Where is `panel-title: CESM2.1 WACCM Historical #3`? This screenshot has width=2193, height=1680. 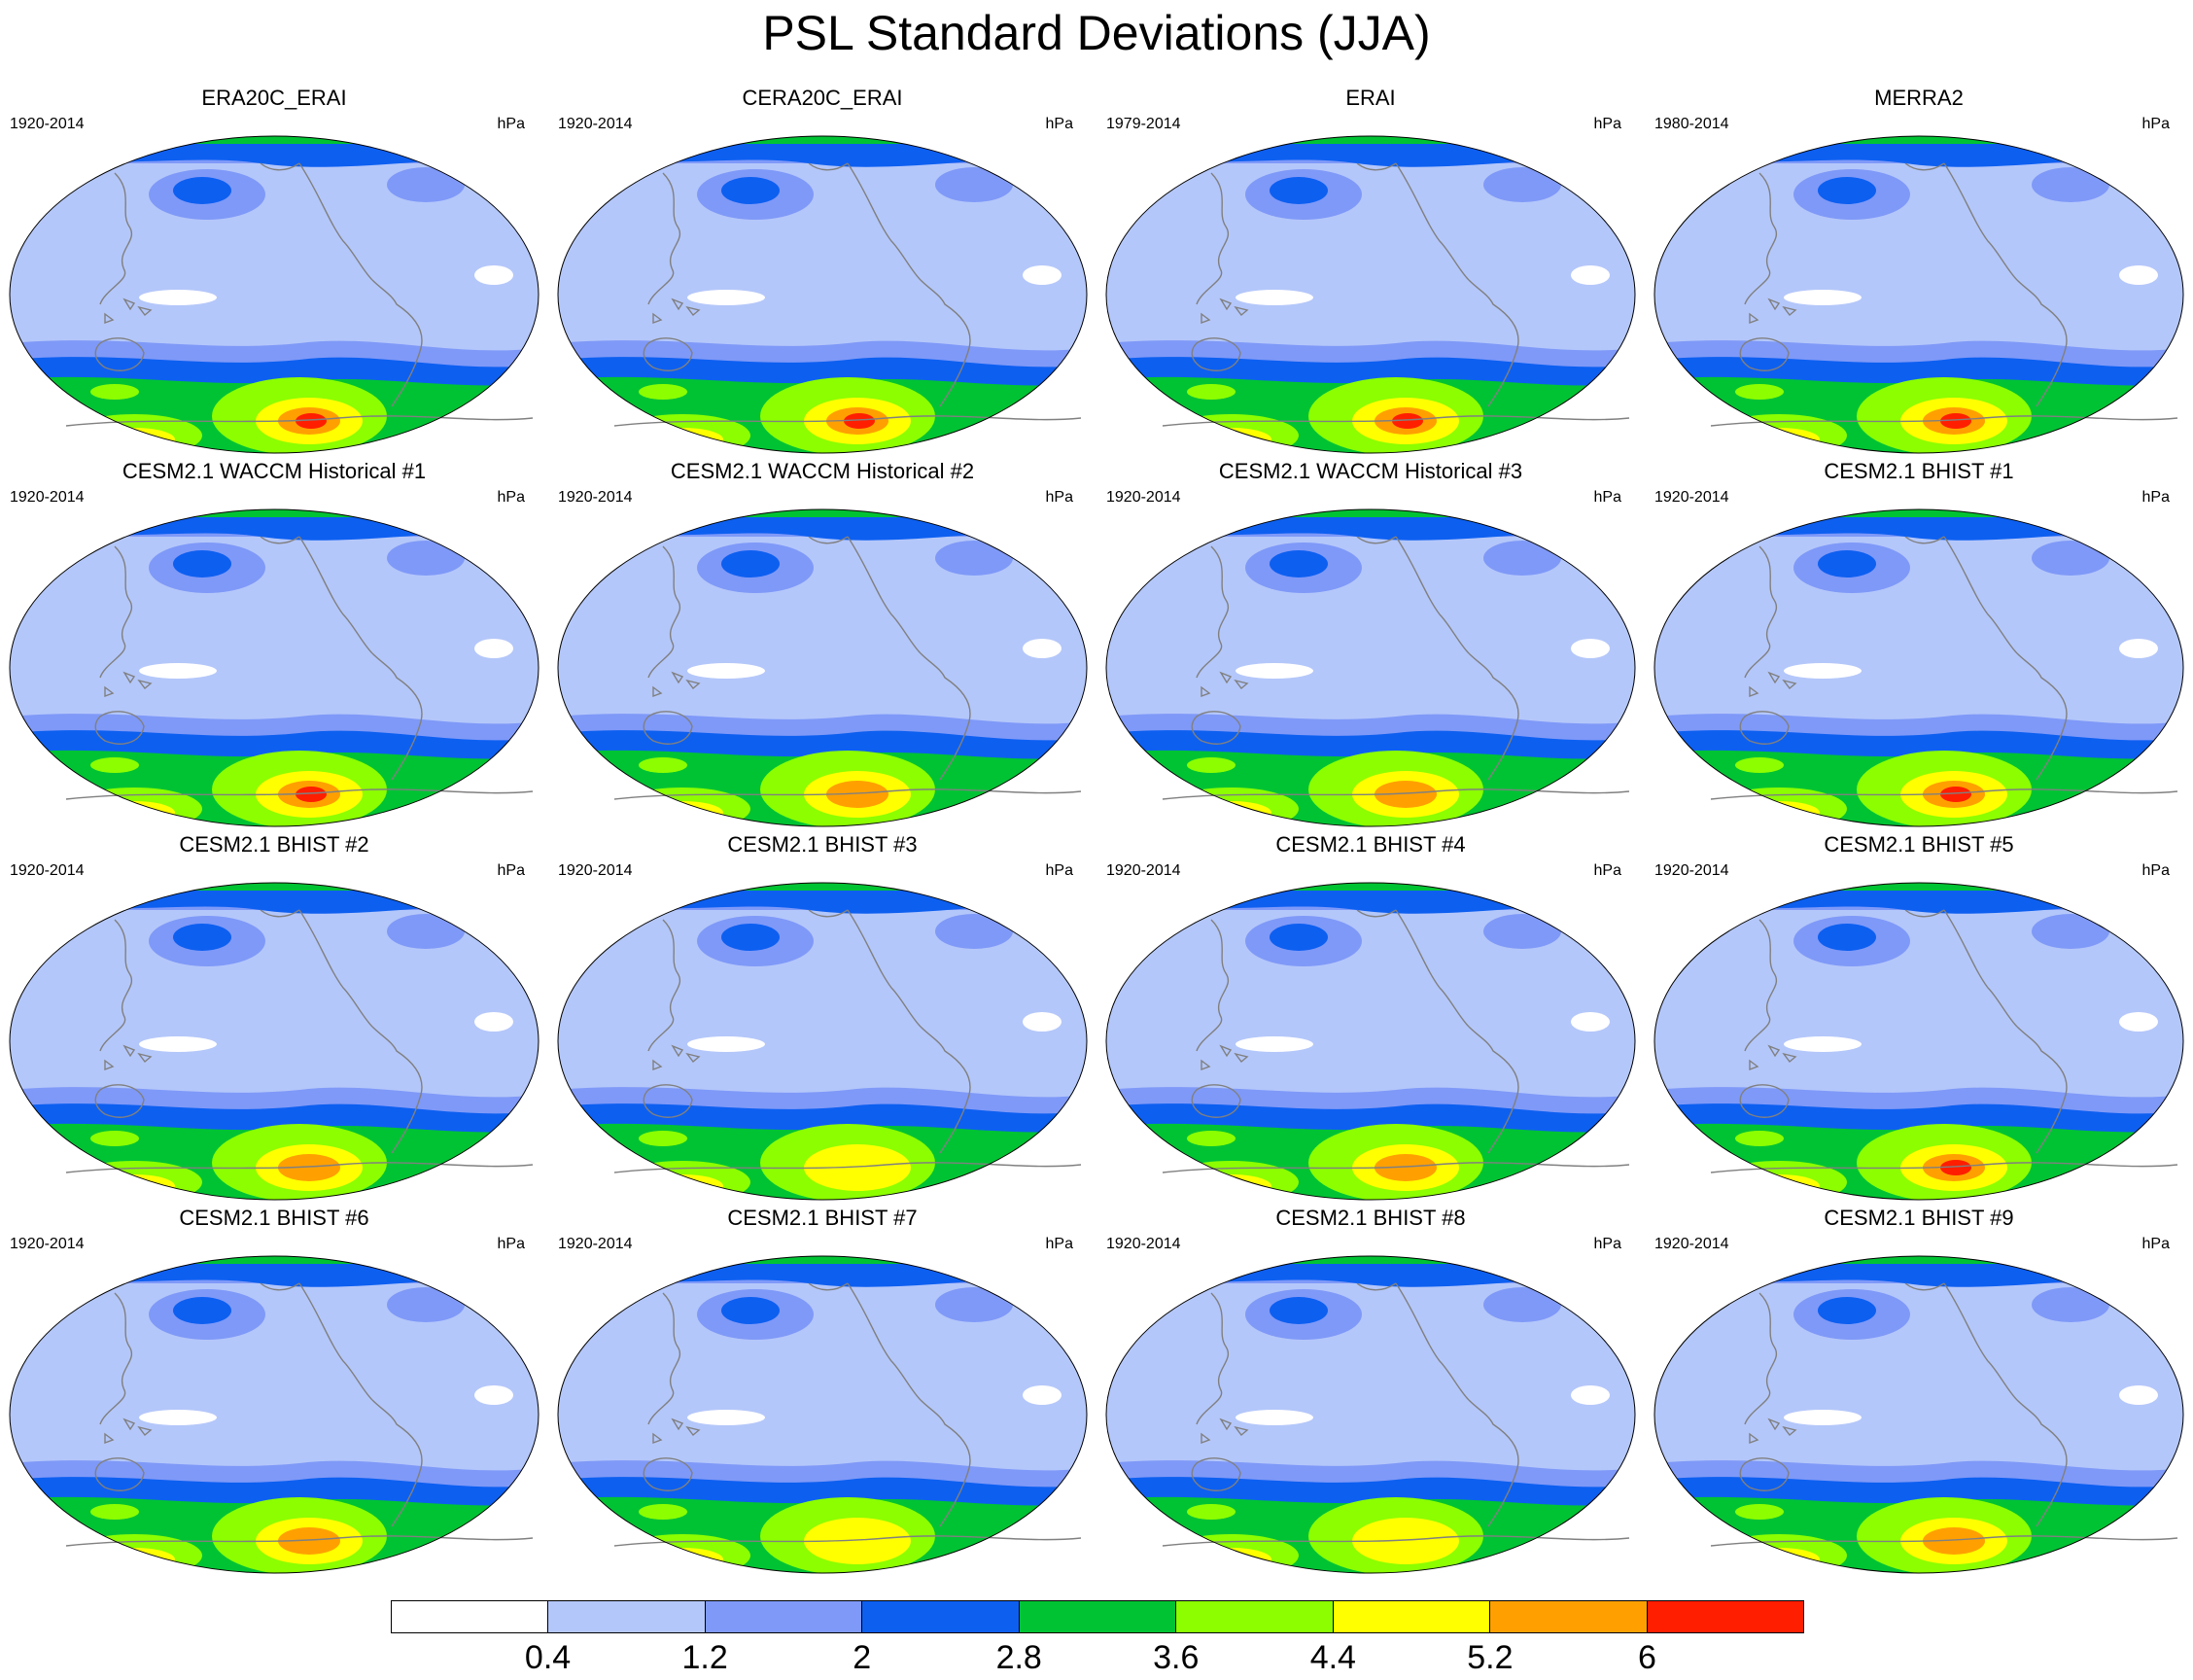 panel-title: CESM2.1 WACCM Historical #3 is located at coordinates (1370, 471).